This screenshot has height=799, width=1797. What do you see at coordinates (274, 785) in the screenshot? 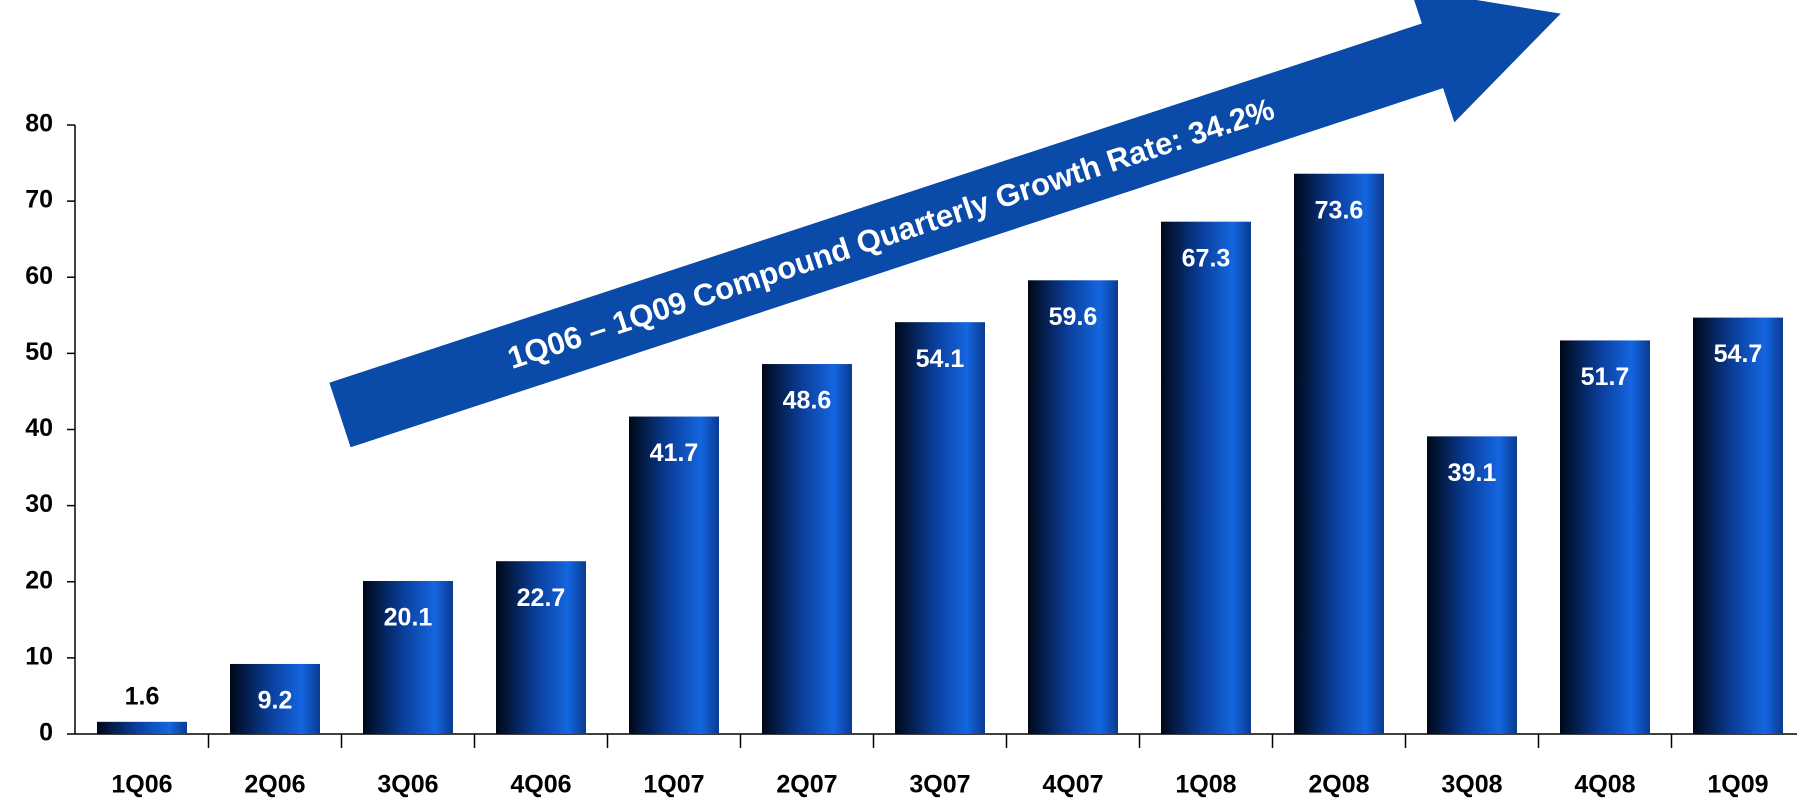
I see `x-tick-label: 2Q06` at bounding box center [274, 785].